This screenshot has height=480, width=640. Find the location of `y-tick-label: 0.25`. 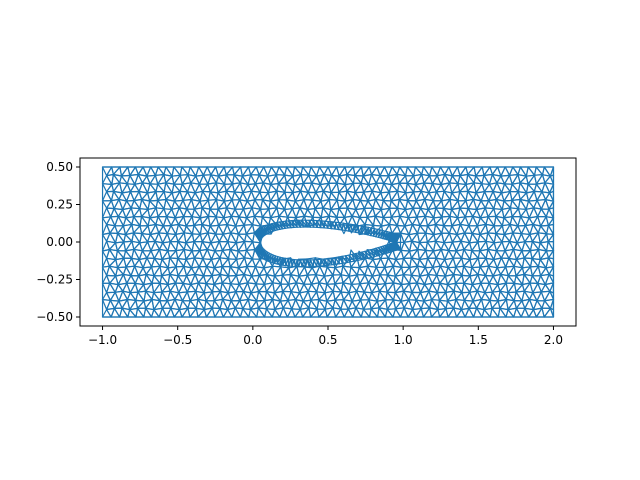

y-tick-label: 0.25 is located at coordinates (59, 205).